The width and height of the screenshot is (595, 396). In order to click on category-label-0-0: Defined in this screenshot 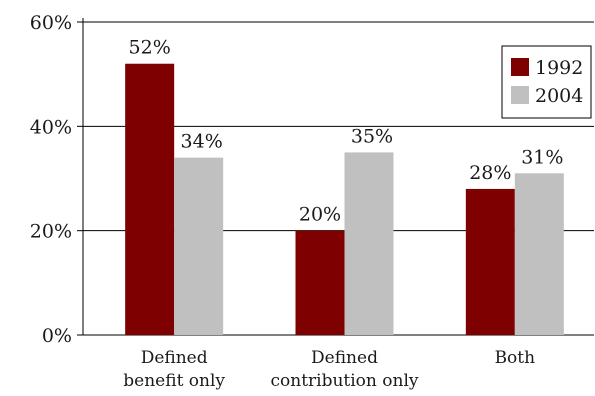, I will do `click(174, 358)`.